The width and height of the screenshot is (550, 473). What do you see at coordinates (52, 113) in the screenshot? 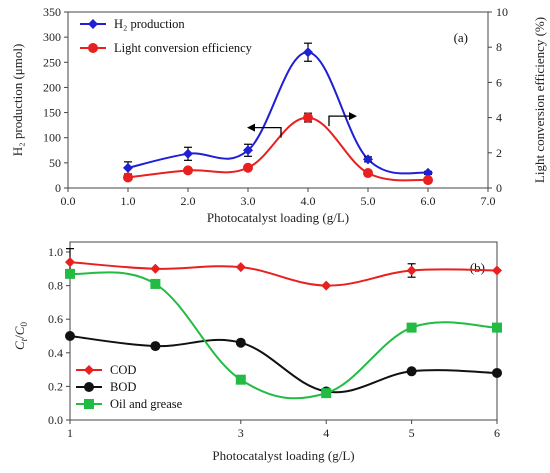
I see `y-left-tick-label: 150` at bounding box center [52, 113].